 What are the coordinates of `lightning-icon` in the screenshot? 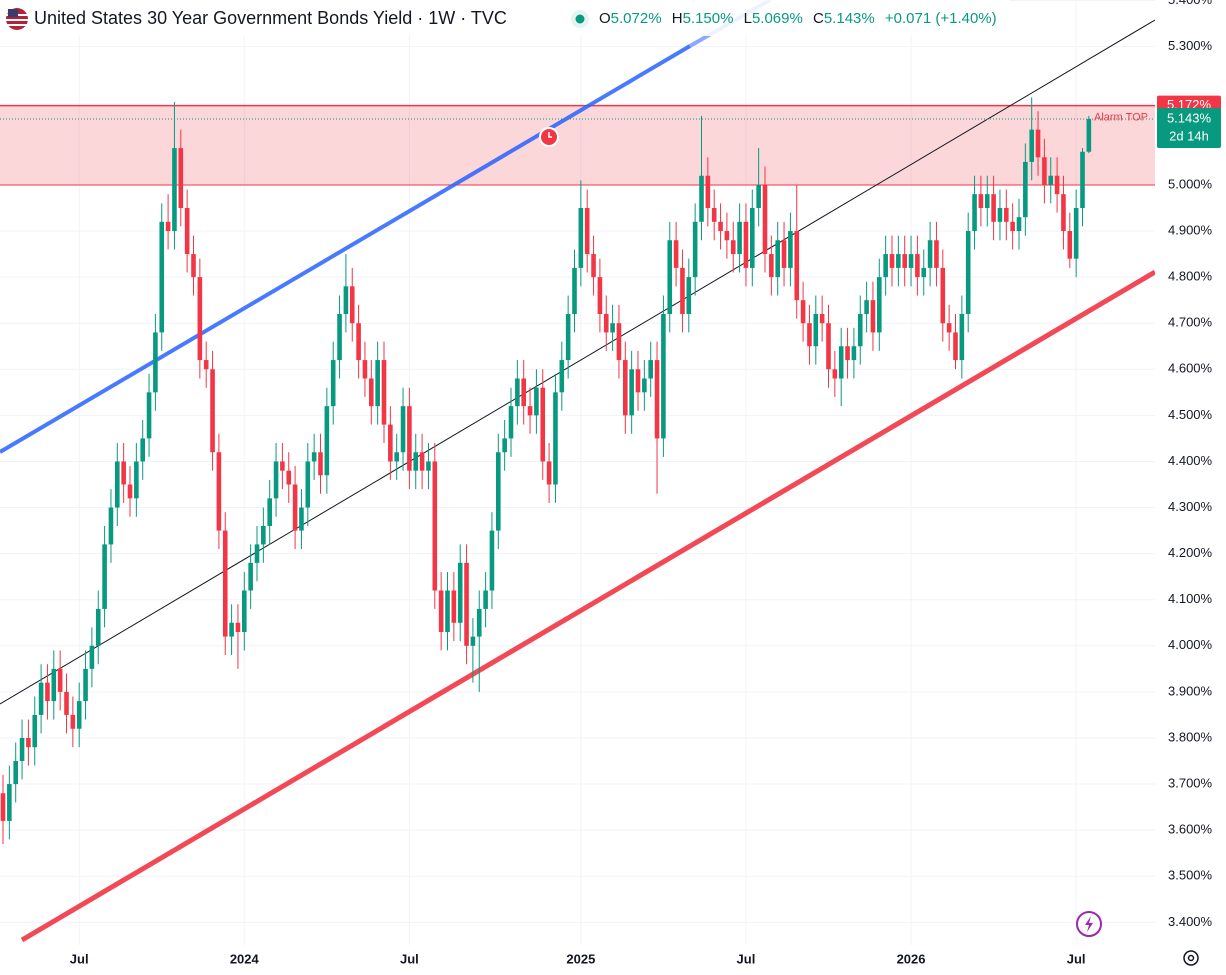 It's located at (1089, 924).